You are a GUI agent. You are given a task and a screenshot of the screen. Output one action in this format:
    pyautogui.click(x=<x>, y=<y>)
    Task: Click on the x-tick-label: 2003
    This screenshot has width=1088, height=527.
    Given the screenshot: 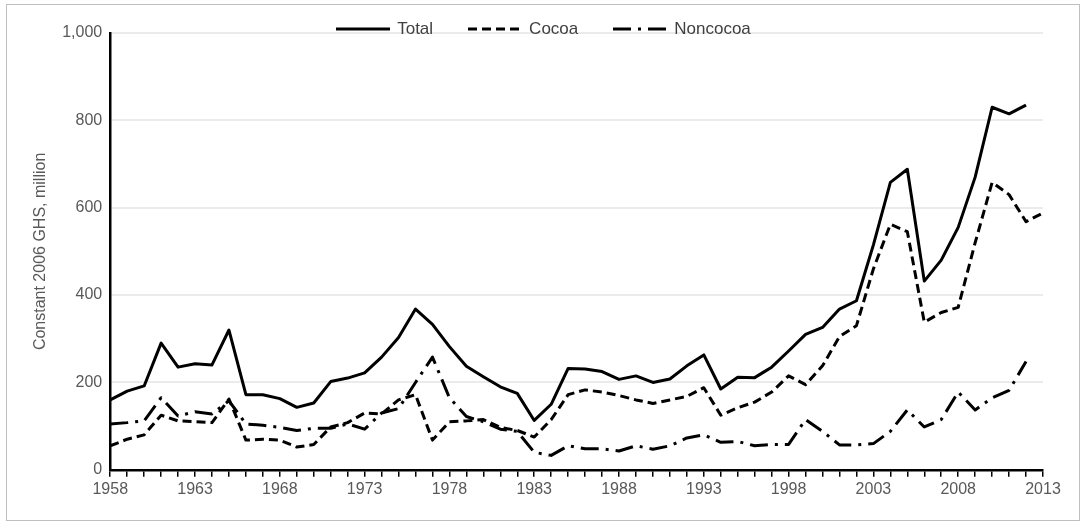 What is the action you would take?
    pyautogui.click(x=873, y=488)
    